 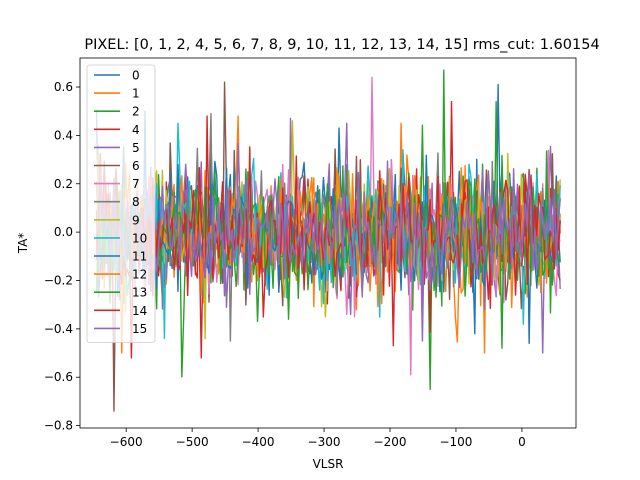 I want to click on x-tick-label: −600, so click(x=126, y=442).